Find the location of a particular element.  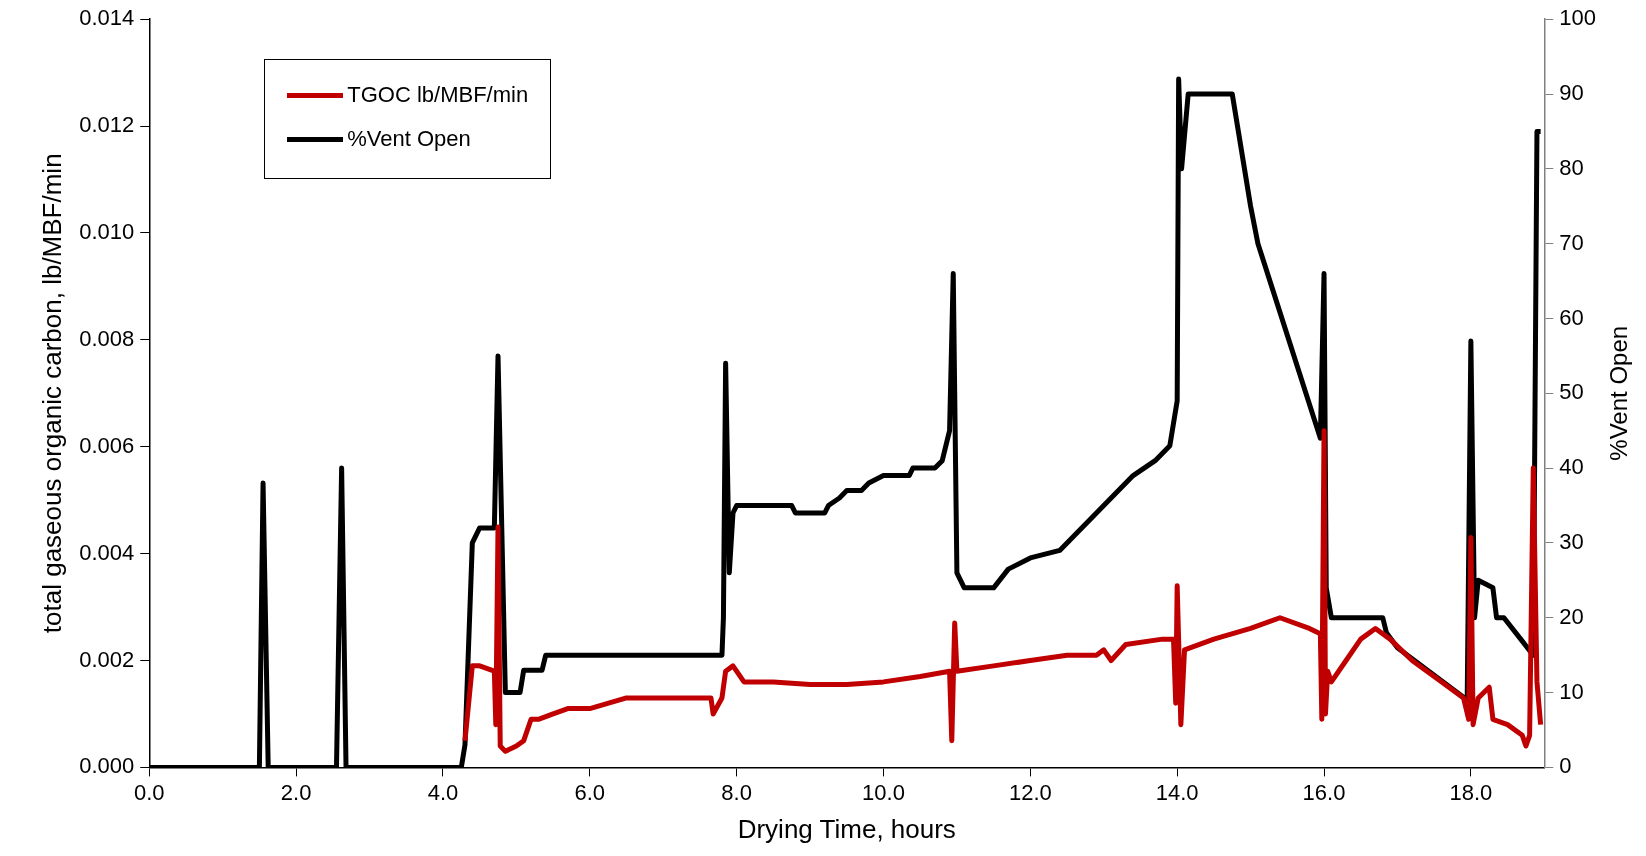

y-tick-label: 0.004 is located at coordinates (107, 552).